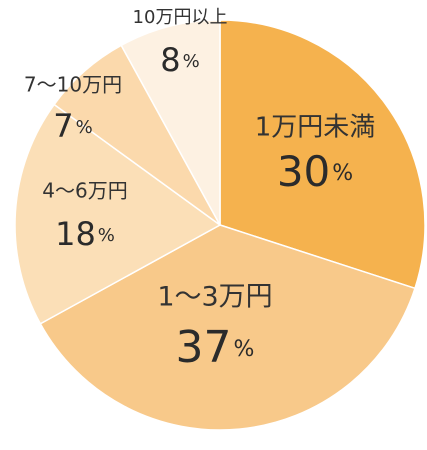 This screenshot has width=427, height=450. What do you see at coordinates (180, 17) in the screenshot?
I see `slice-label: 10万円以上` at bounding box center [180, 17].